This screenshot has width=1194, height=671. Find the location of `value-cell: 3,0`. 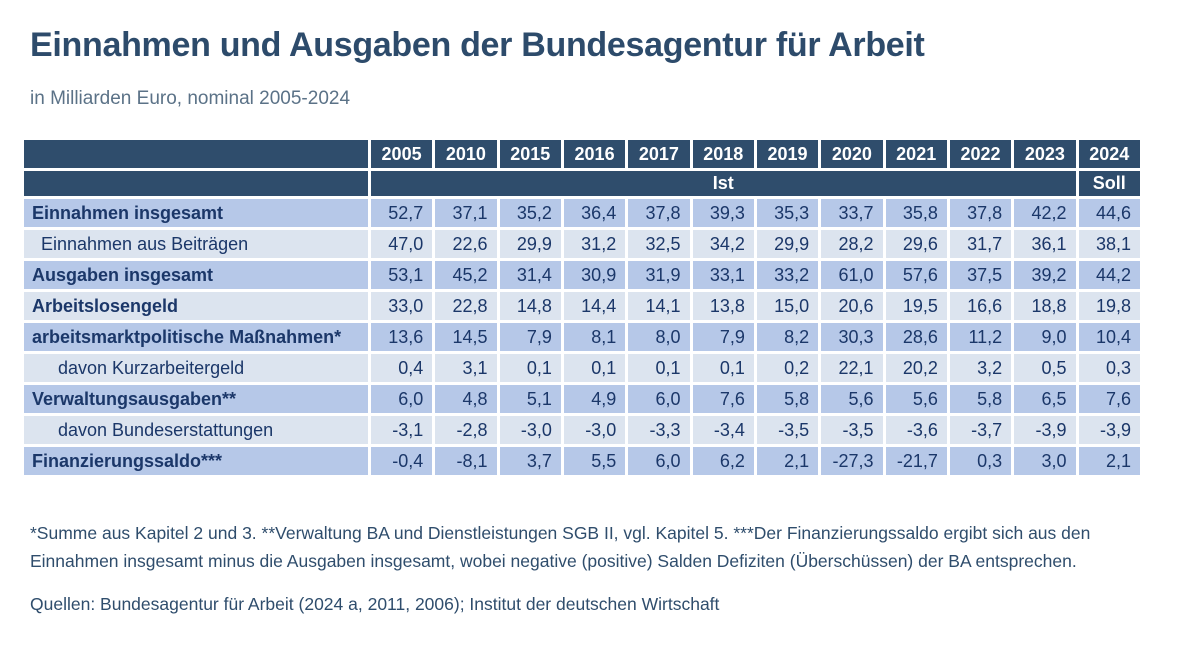

value-cell: 3,0 is located at coordinates (1045, 461).